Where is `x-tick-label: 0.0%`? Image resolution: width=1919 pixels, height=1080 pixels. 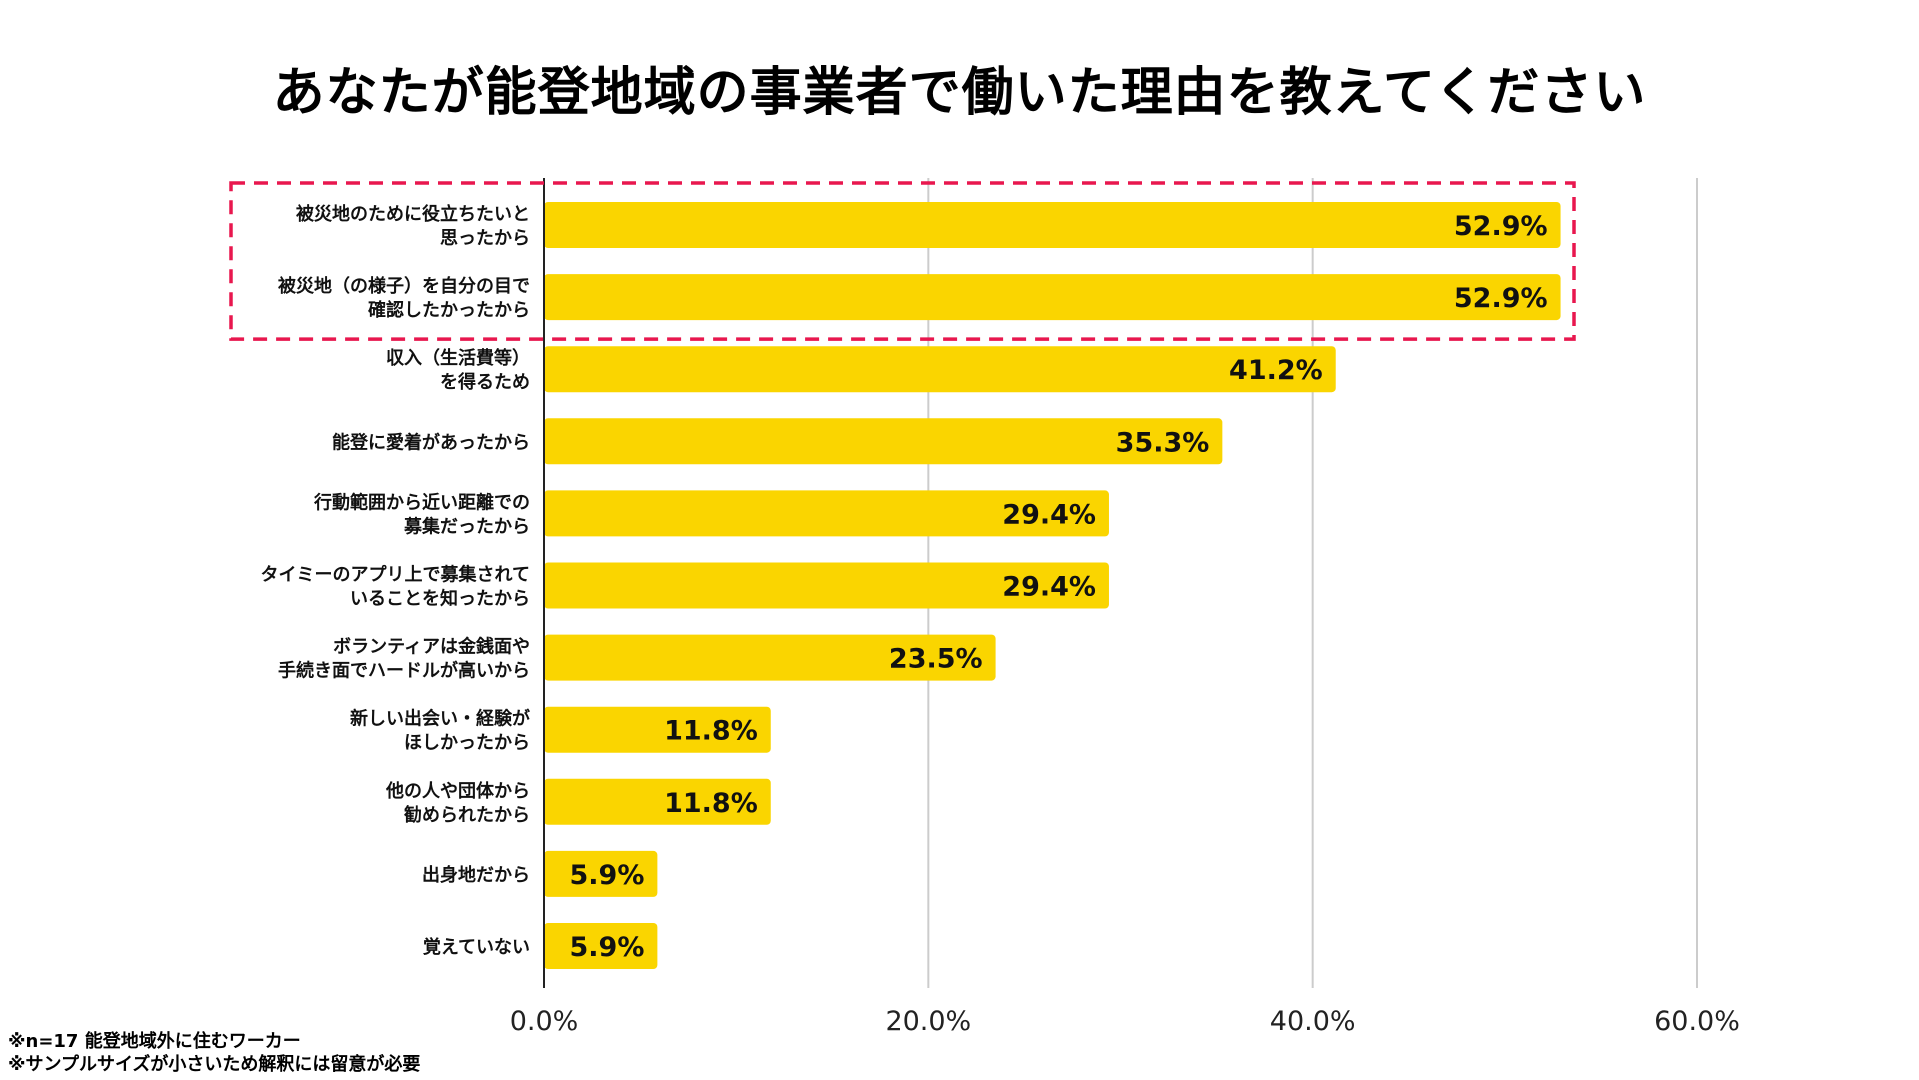
x-tick-label: 0.0% is located at coordinates (544, 1021).